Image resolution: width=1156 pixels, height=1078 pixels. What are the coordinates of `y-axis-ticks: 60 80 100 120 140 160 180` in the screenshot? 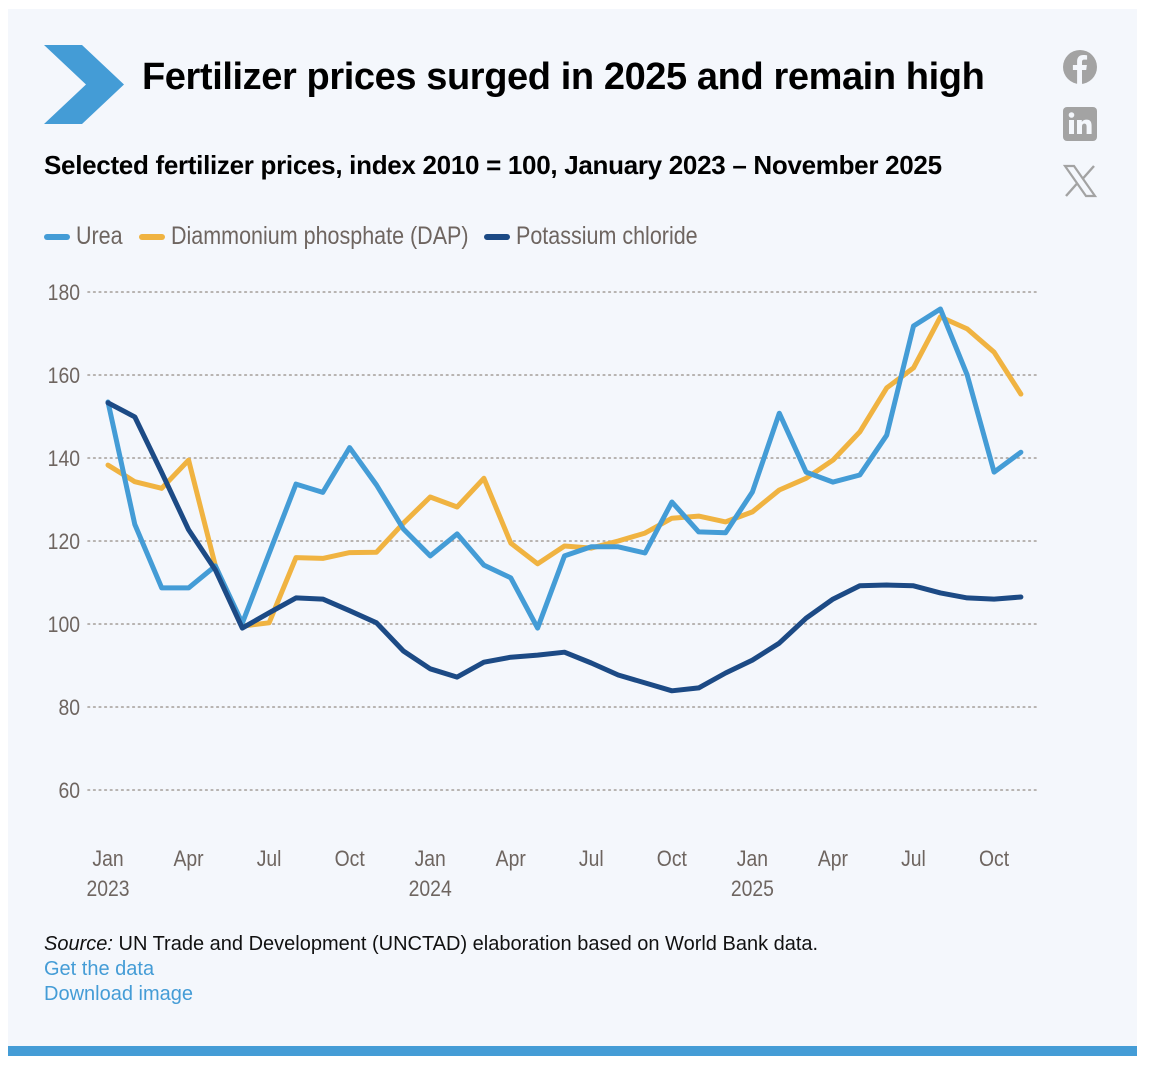 It's located at (64, 542).